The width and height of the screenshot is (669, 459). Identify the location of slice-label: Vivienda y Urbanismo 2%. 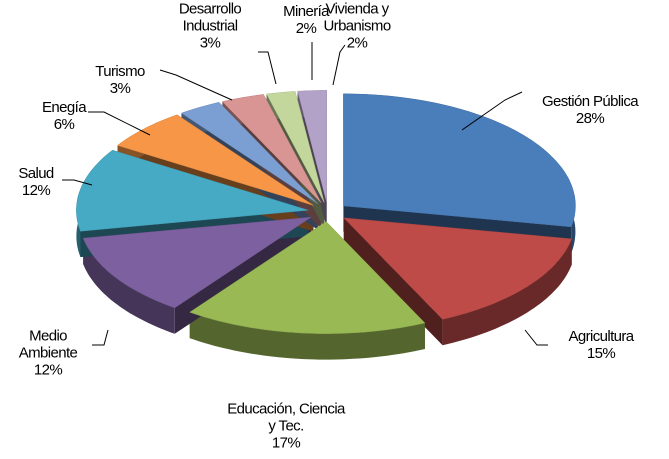
(357, 26).